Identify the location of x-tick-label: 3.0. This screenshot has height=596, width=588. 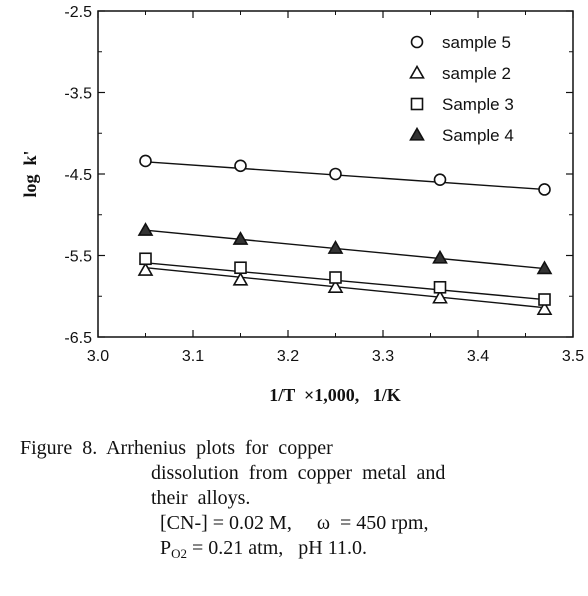
(98, 356).